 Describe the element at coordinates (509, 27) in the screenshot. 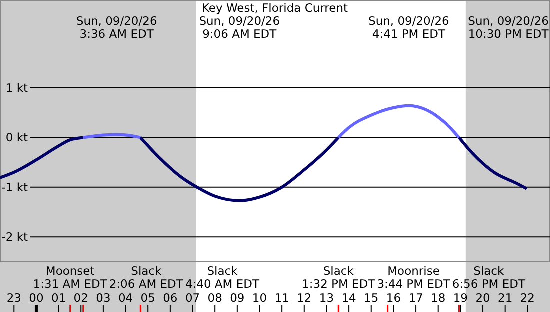

I see `annotation: Sun, 09/20/26 10:30 PM EDT` at that location.